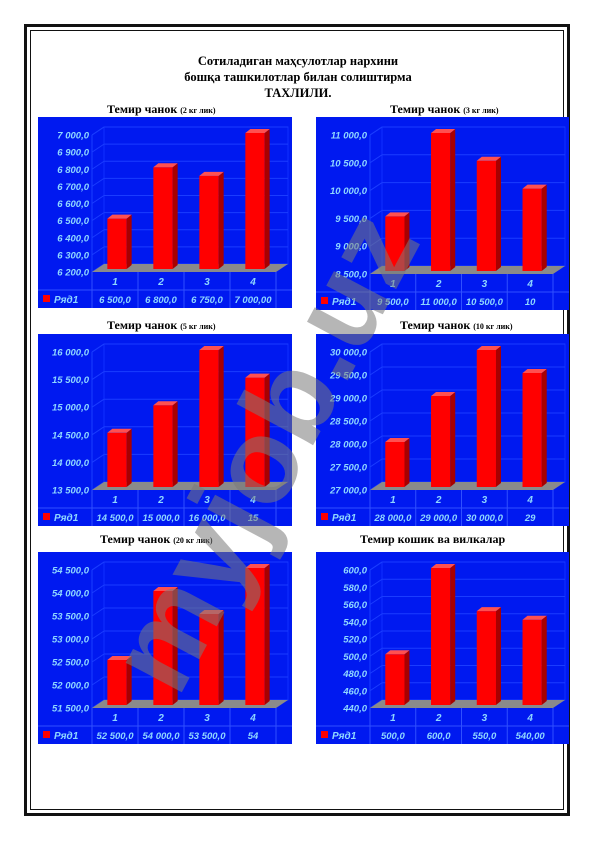  I want to click on data-table-value: 54, so click(253, 736).